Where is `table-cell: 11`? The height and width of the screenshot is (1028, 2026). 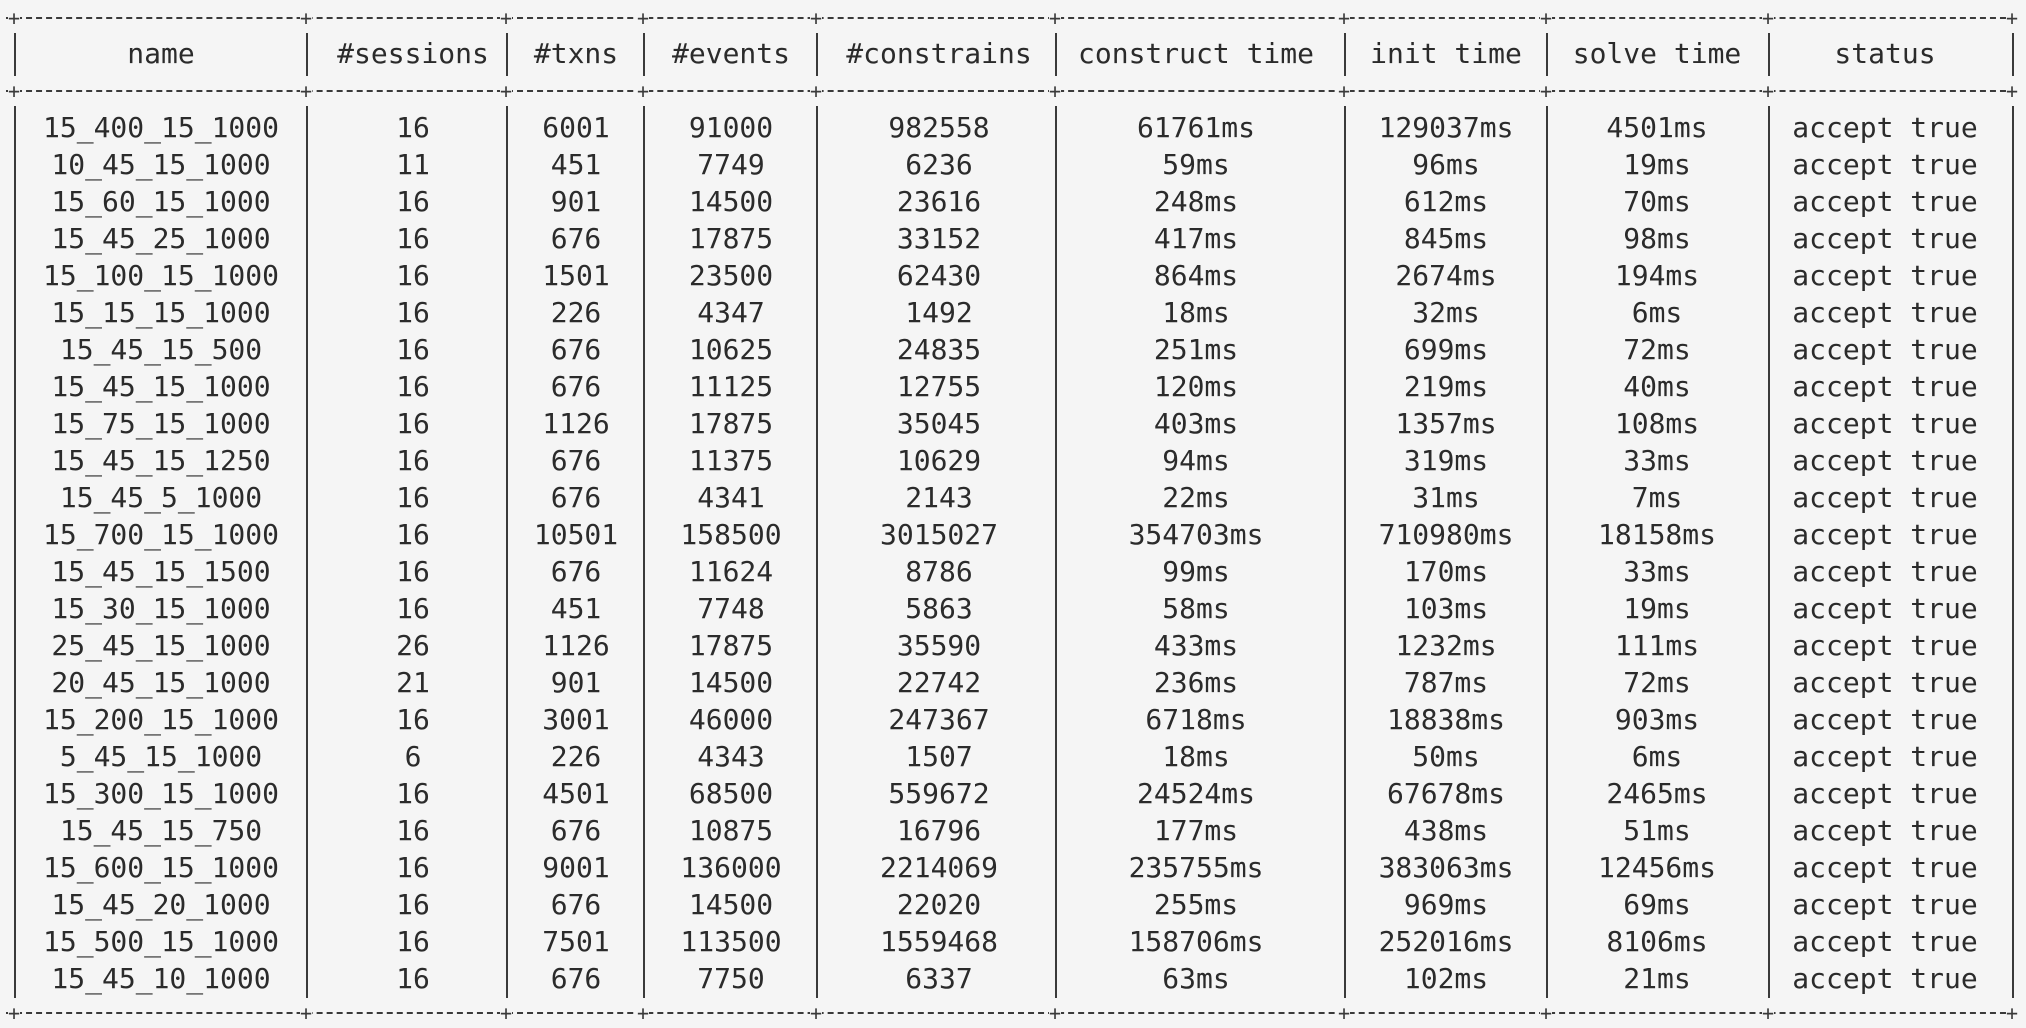
table-cell: 11 is located at coordinates (413, 164).